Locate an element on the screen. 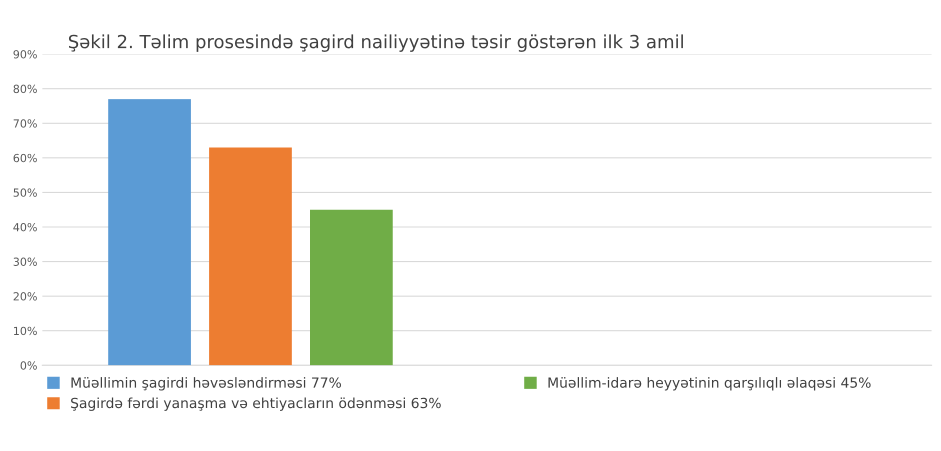  y-tick-label: 80% is located at coordinates (25, 89).